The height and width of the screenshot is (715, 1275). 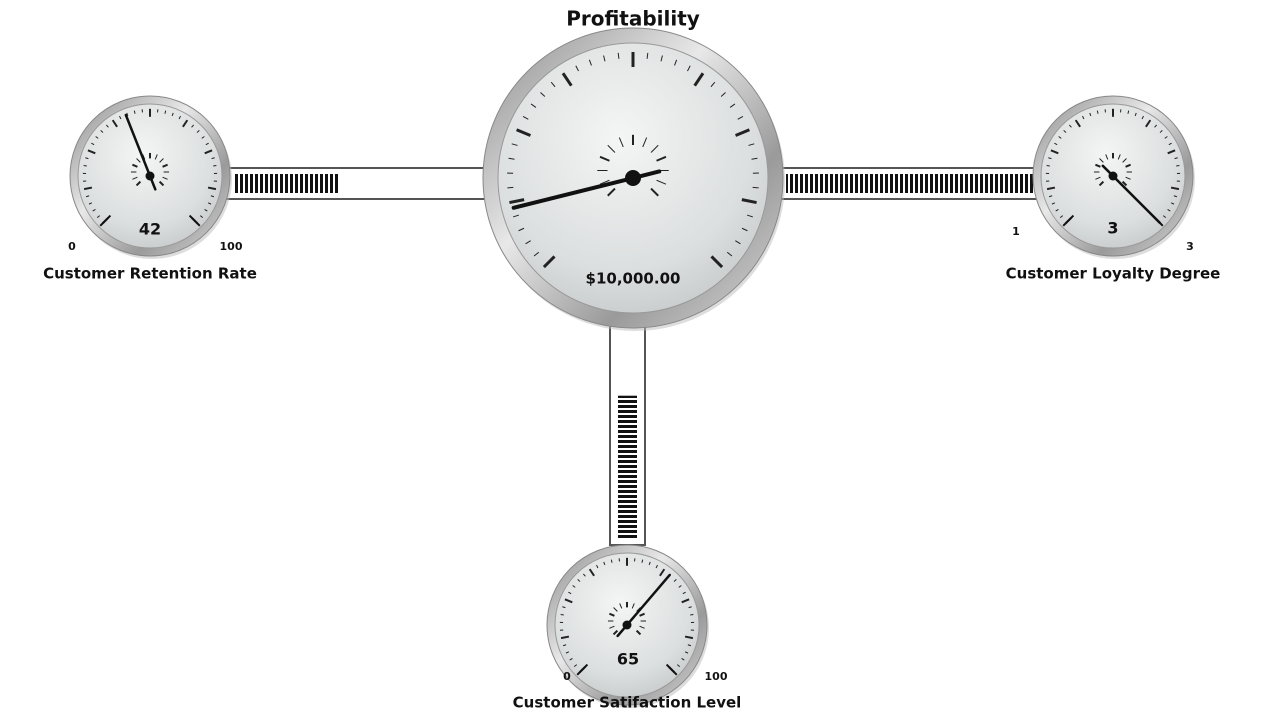 What do you see at coordinates (1190, 246) in the screenshot?
I see `tick-label: 3` at bounding box center [1190, 246].